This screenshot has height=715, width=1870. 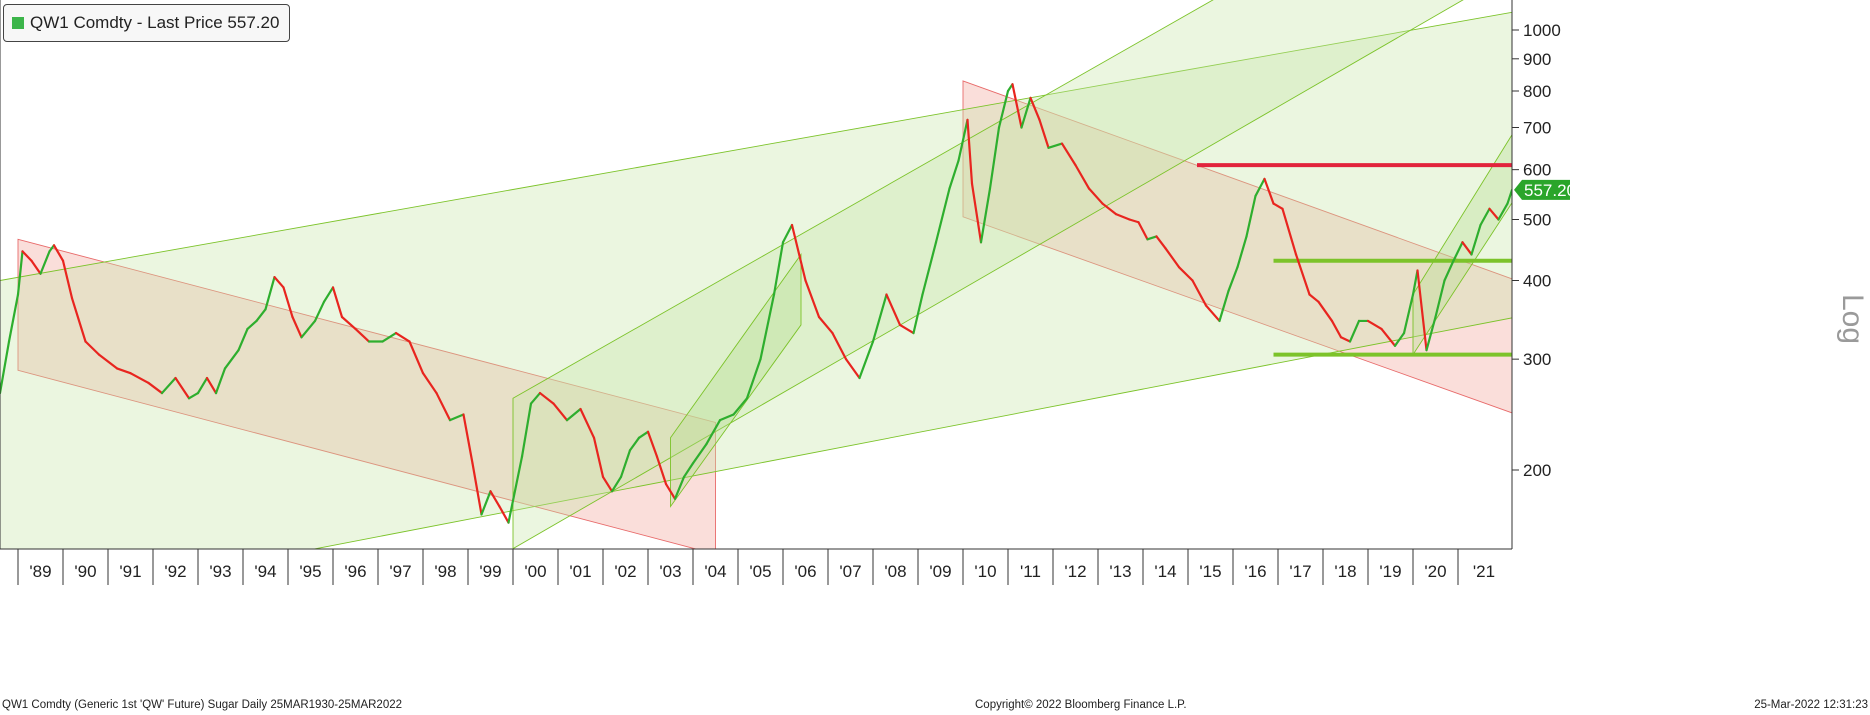 What do you see at coordinates (1550, 190) in the screenshot?
I see `last-price-label: 557.20` at bounding box center [1550, 190].